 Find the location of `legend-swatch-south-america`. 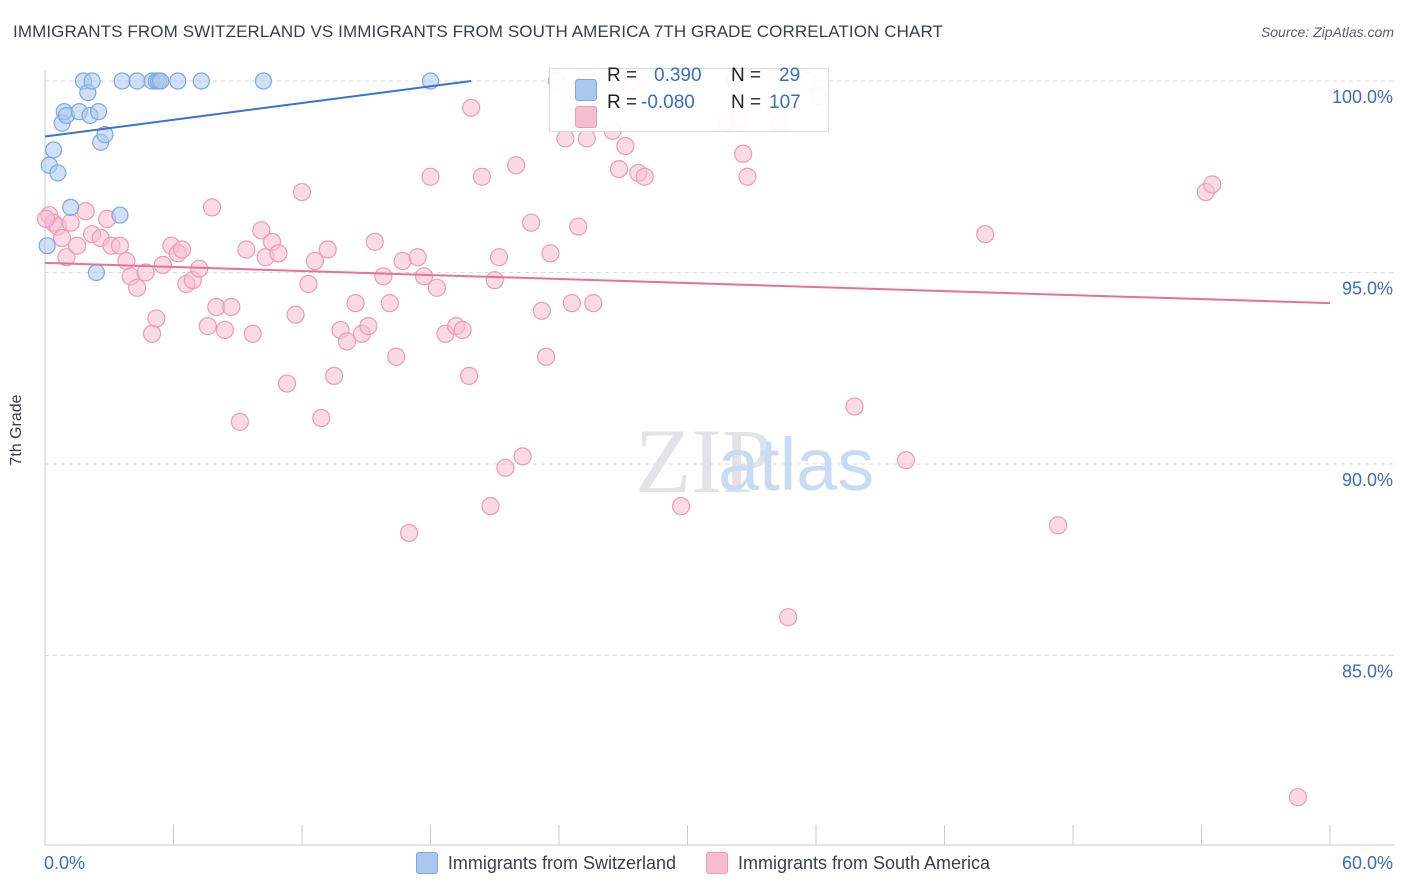

legend-swatch-south-america is located at coordinates (716, 863).